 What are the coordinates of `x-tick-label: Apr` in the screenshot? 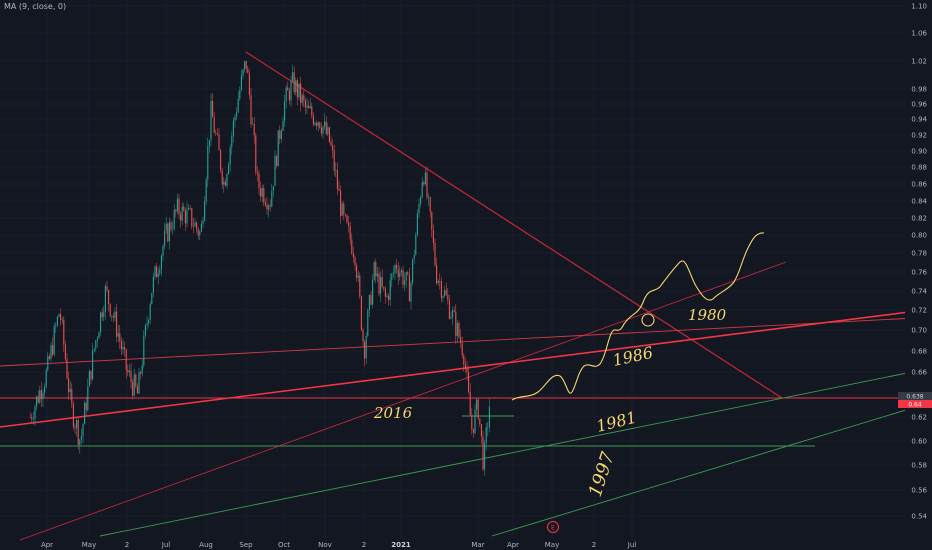 It's located at (47, 545).